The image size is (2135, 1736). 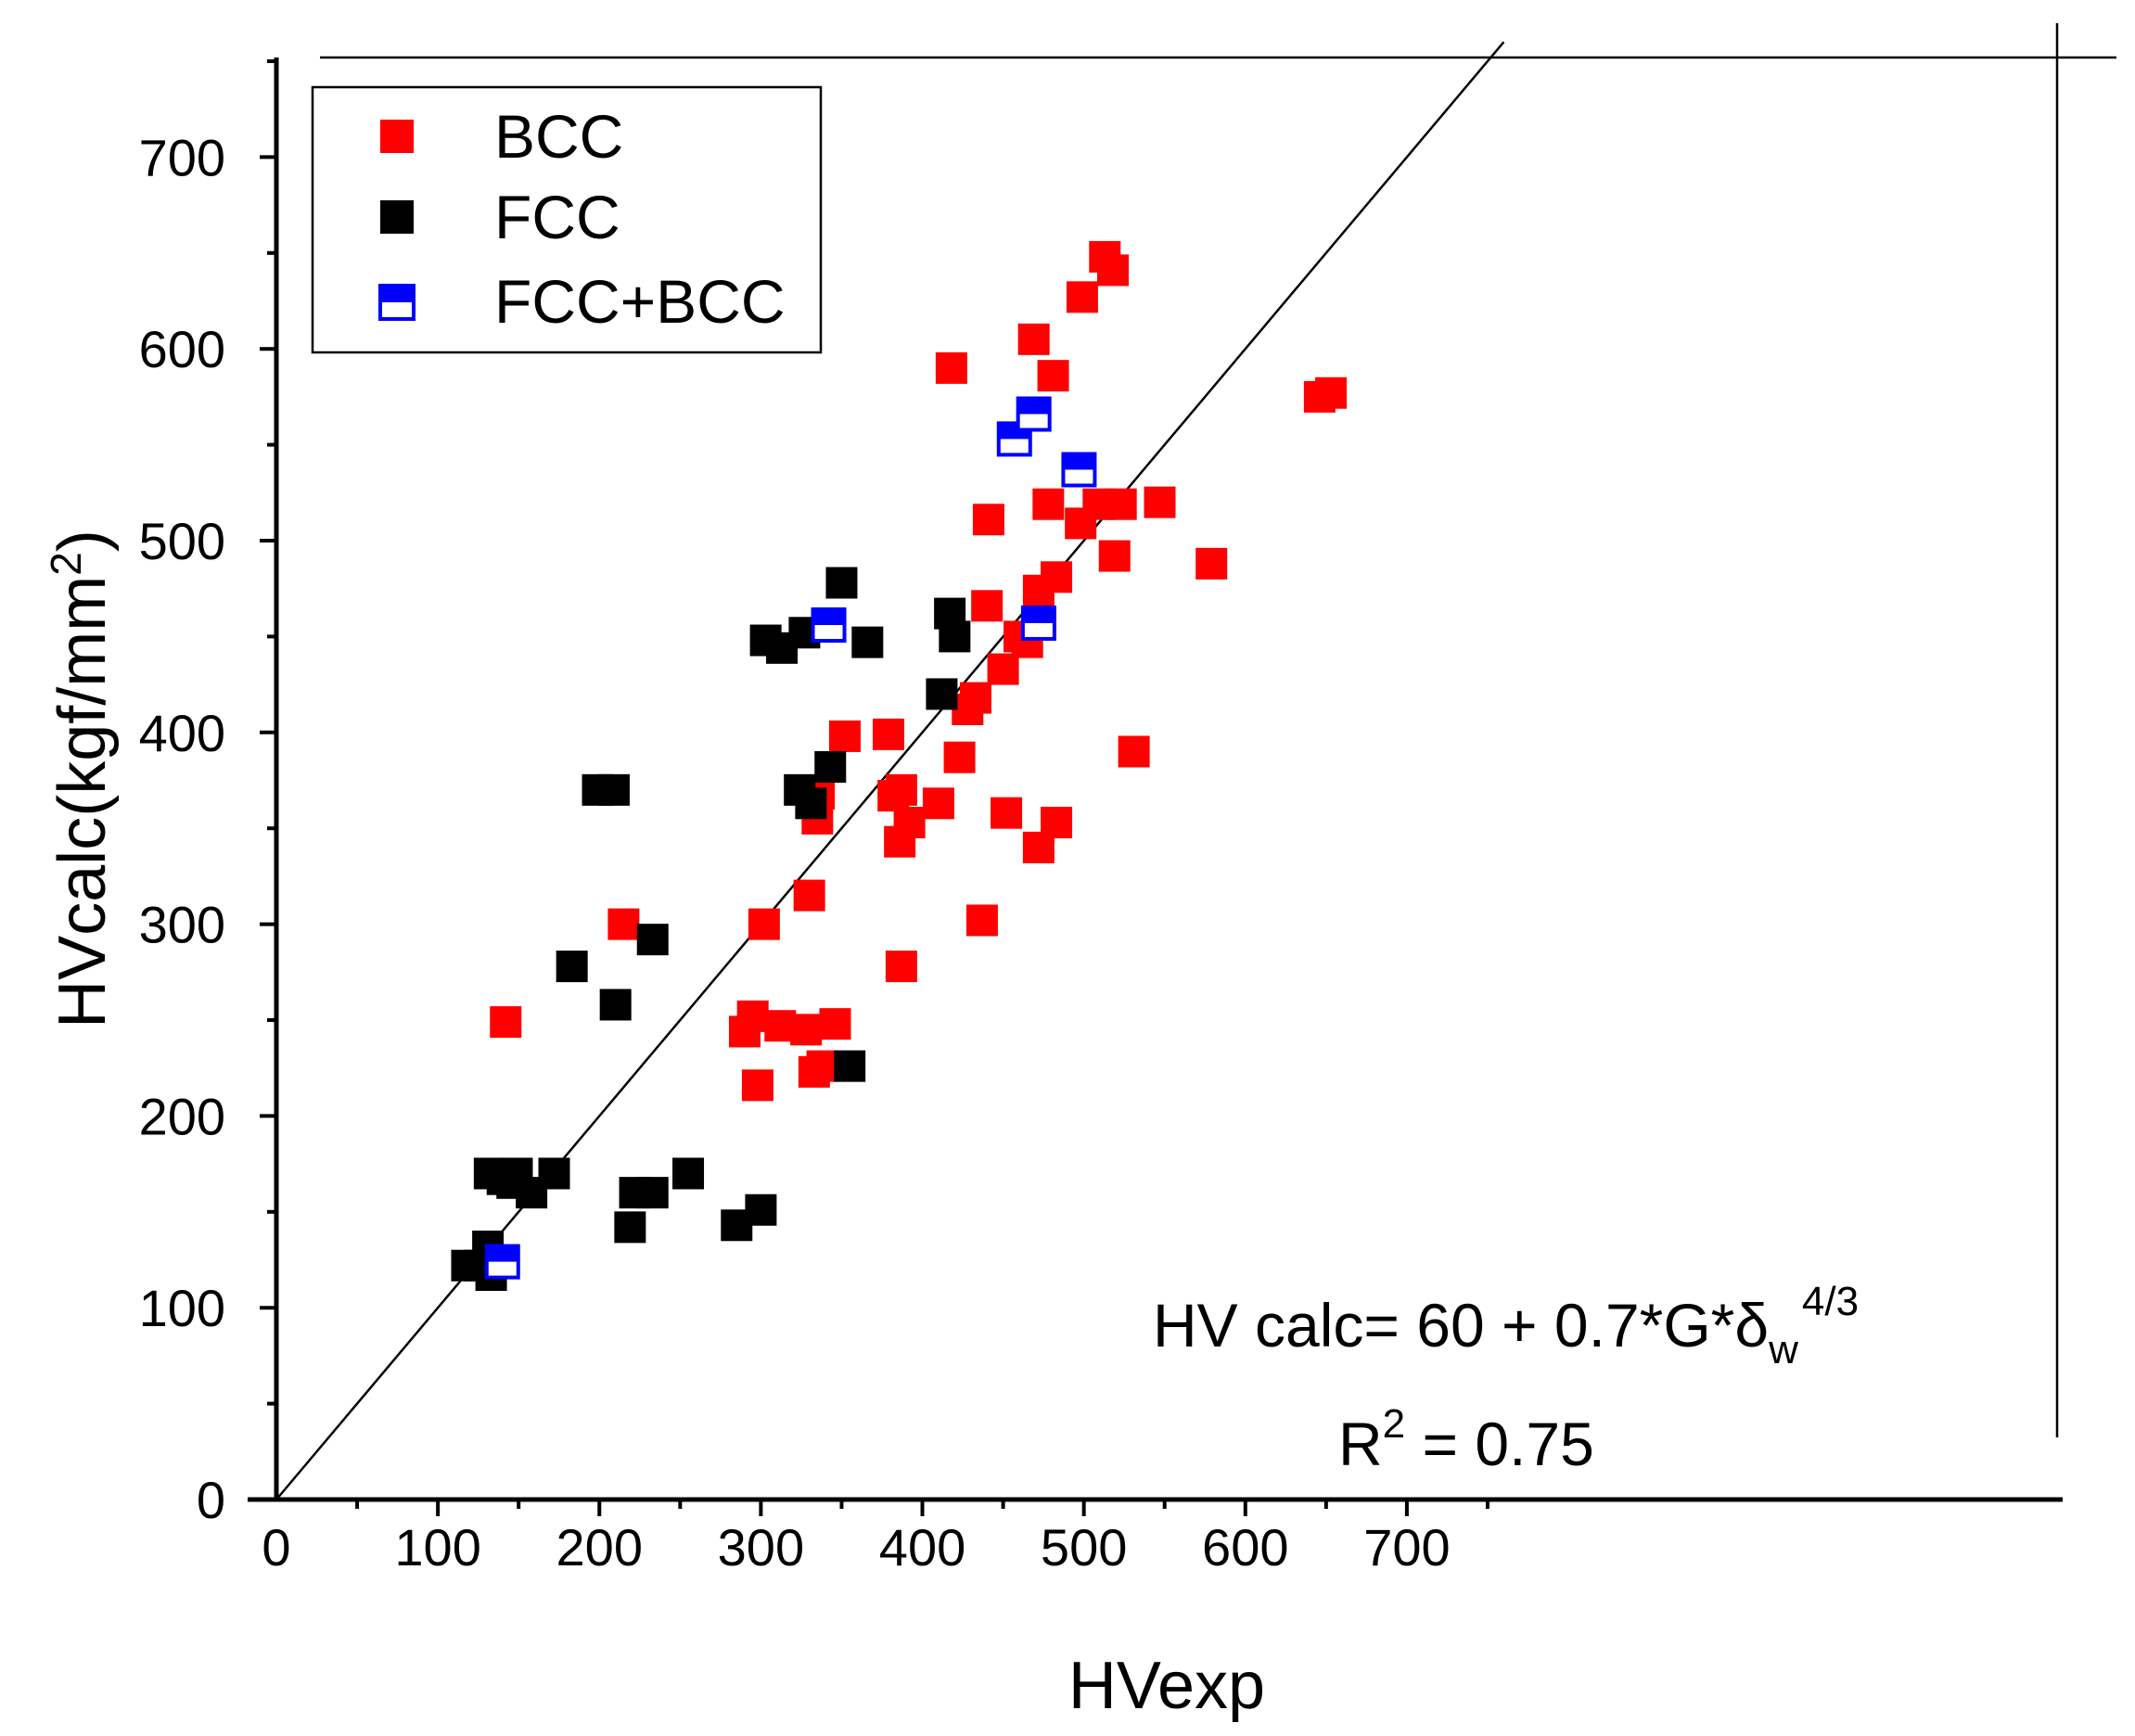 What do you see at coordinates (559, 136) in the screenshot?
I see `legend-label-bcc: BCC` at bounding box center [559, 136].